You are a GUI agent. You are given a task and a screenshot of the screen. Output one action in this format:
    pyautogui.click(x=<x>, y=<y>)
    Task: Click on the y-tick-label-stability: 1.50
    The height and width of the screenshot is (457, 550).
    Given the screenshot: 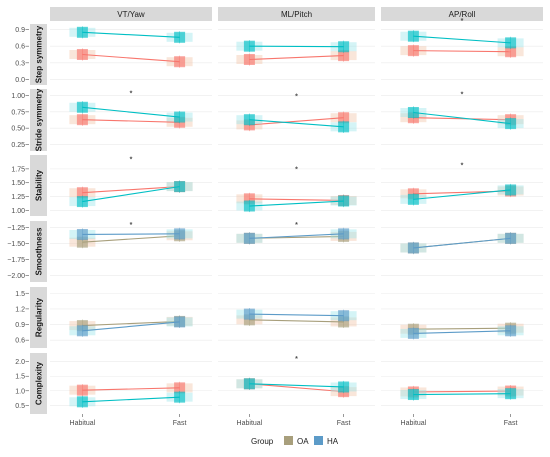 What is the action you would take?
    pyautogui.click(x=18, y=183)
    